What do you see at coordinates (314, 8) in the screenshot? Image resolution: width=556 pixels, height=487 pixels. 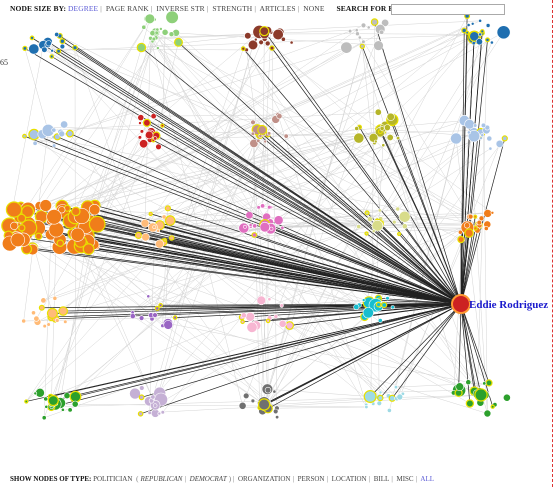 I see `size-by-none: NONE` at bounding box center [314, 8].